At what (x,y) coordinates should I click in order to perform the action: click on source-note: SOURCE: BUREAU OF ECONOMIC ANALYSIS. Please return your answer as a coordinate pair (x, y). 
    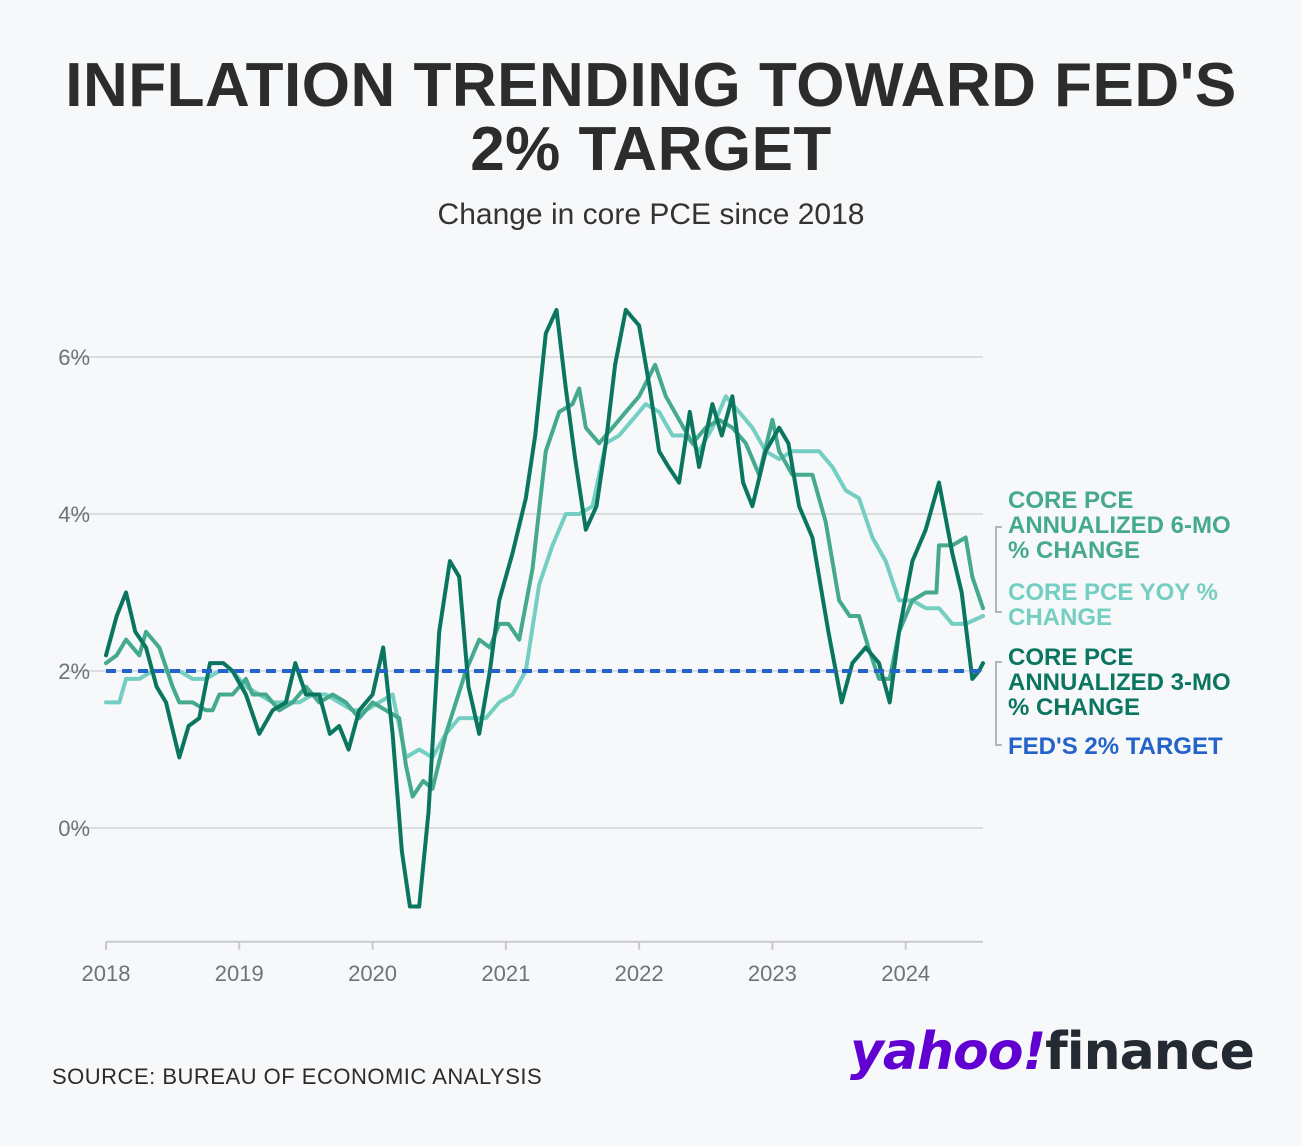
    Looking at the image, I should click on (297, 1076).